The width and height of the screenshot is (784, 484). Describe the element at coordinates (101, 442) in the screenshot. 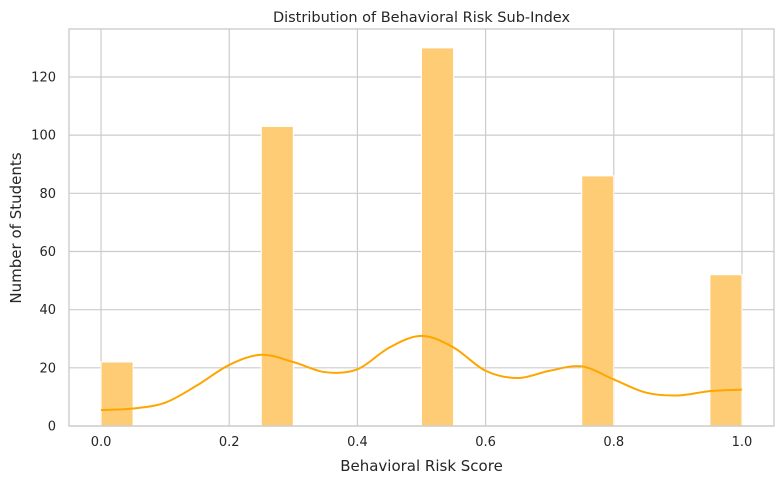

I see `x-tick-label: 0.0` at that location.